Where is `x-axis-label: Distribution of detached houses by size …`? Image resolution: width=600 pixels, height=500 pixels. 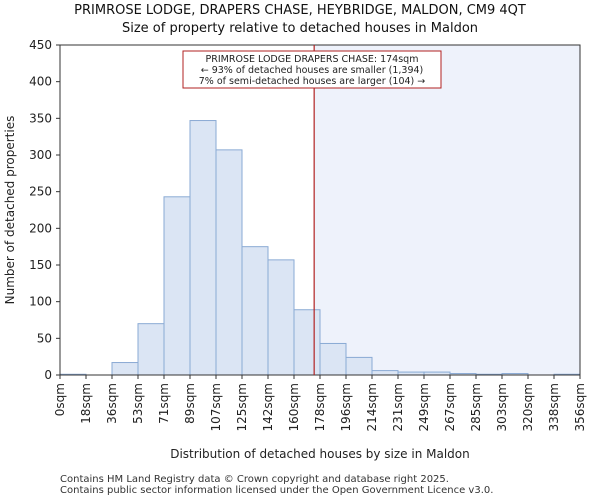 x-axis-label: Distribution of detached houses by size … is located at coordinates (320, 454).